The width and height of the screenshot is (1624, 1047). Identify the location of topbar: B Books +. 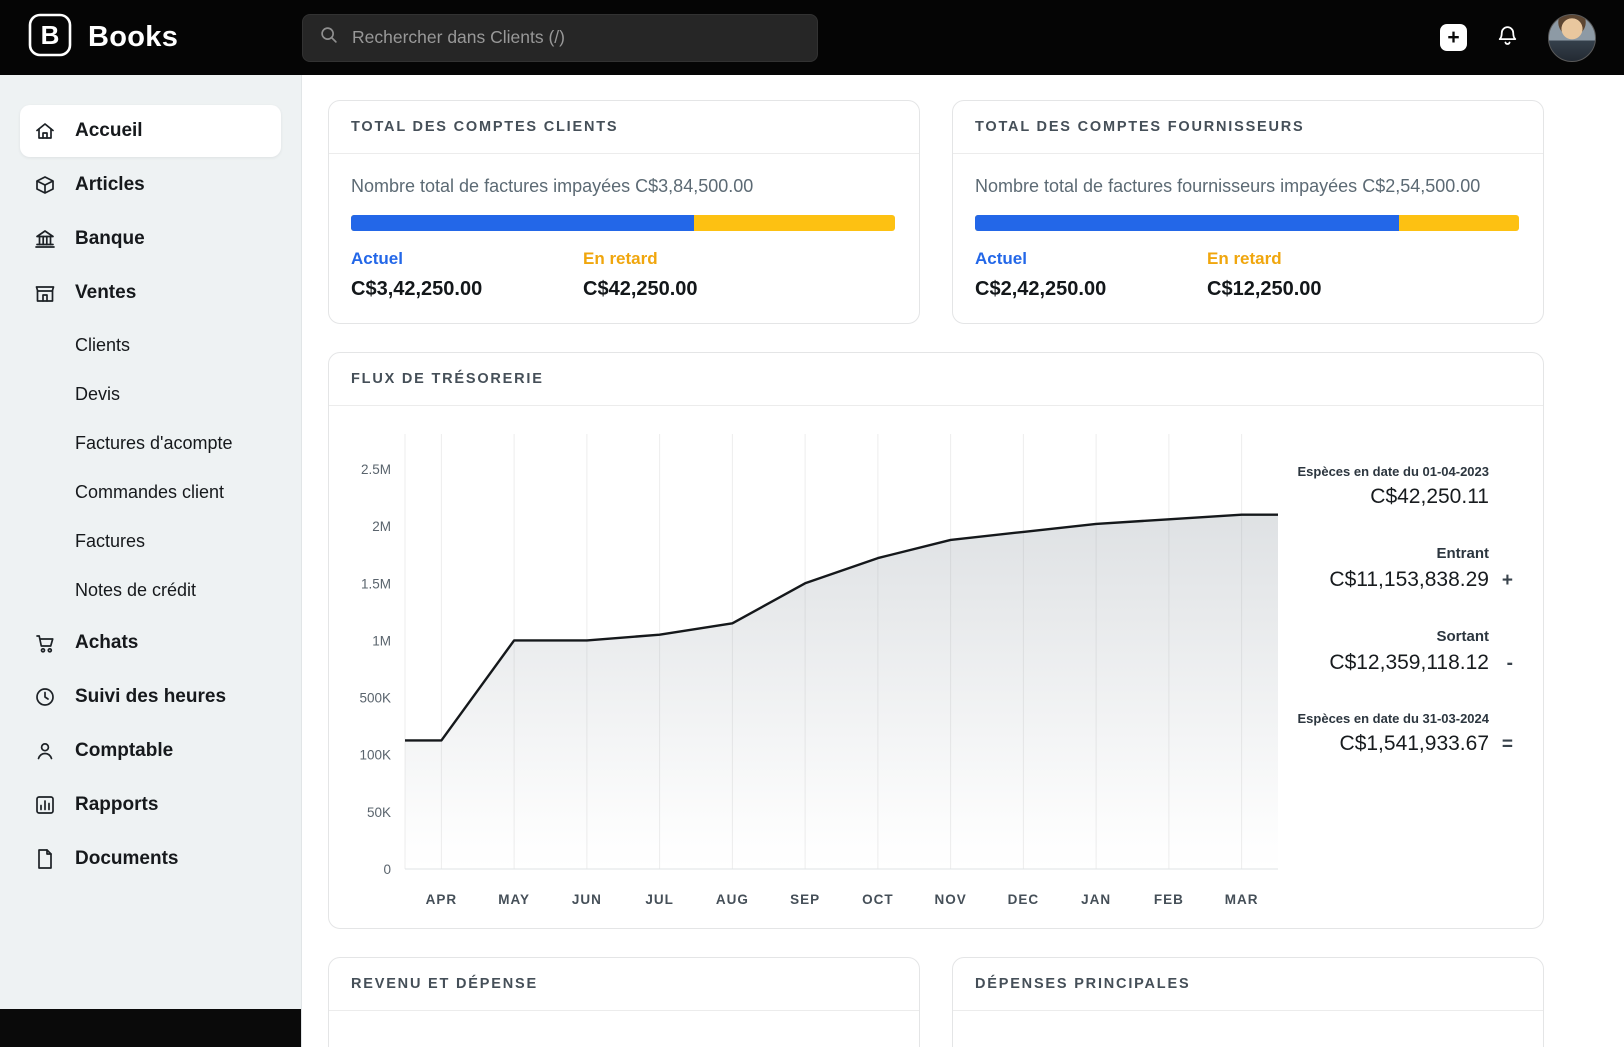
(812, 37).